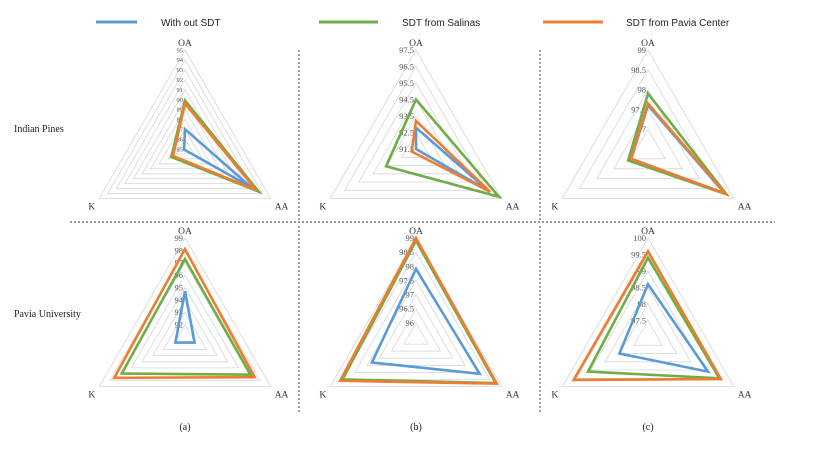  What do you see at coordinates (639, 238) in the screenshot?
I see `tick-label: 100` at bounding box center [639, 238].